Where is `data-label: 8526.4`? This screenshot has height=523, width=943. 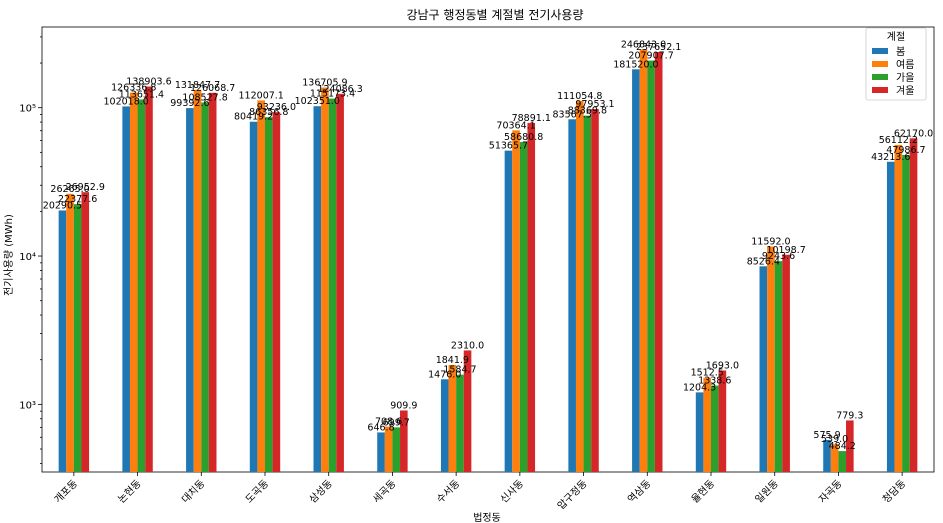 data-label: 8526.4 is located at coordinates (763, 261).